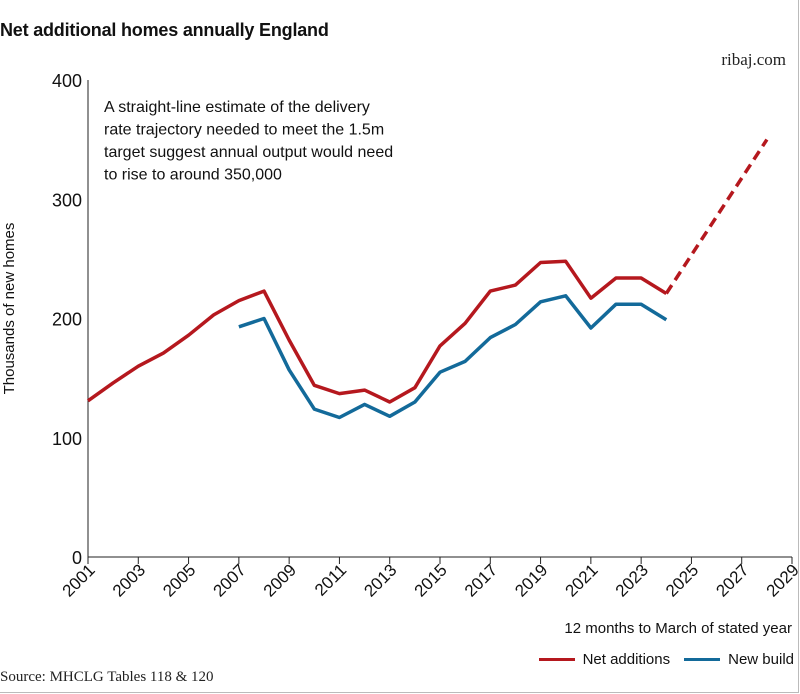  Describe the element at coordinates (682, 580) in the screenshot. I see `x-tick-label-2025: 2025` at that location.